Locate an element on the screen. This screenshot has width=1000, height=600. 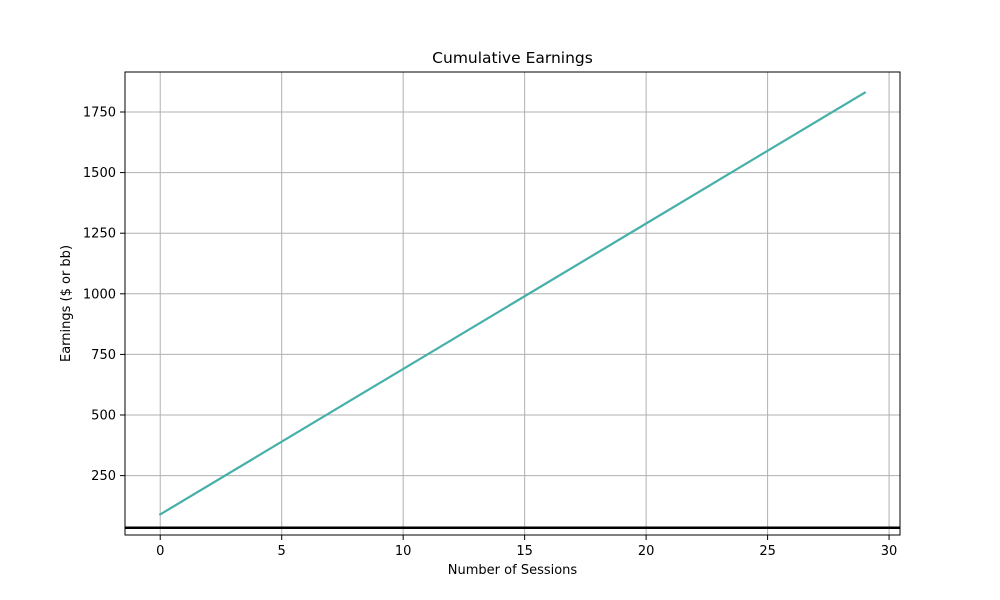
x-tick-label: 5 is located at coordinates (282, 551).